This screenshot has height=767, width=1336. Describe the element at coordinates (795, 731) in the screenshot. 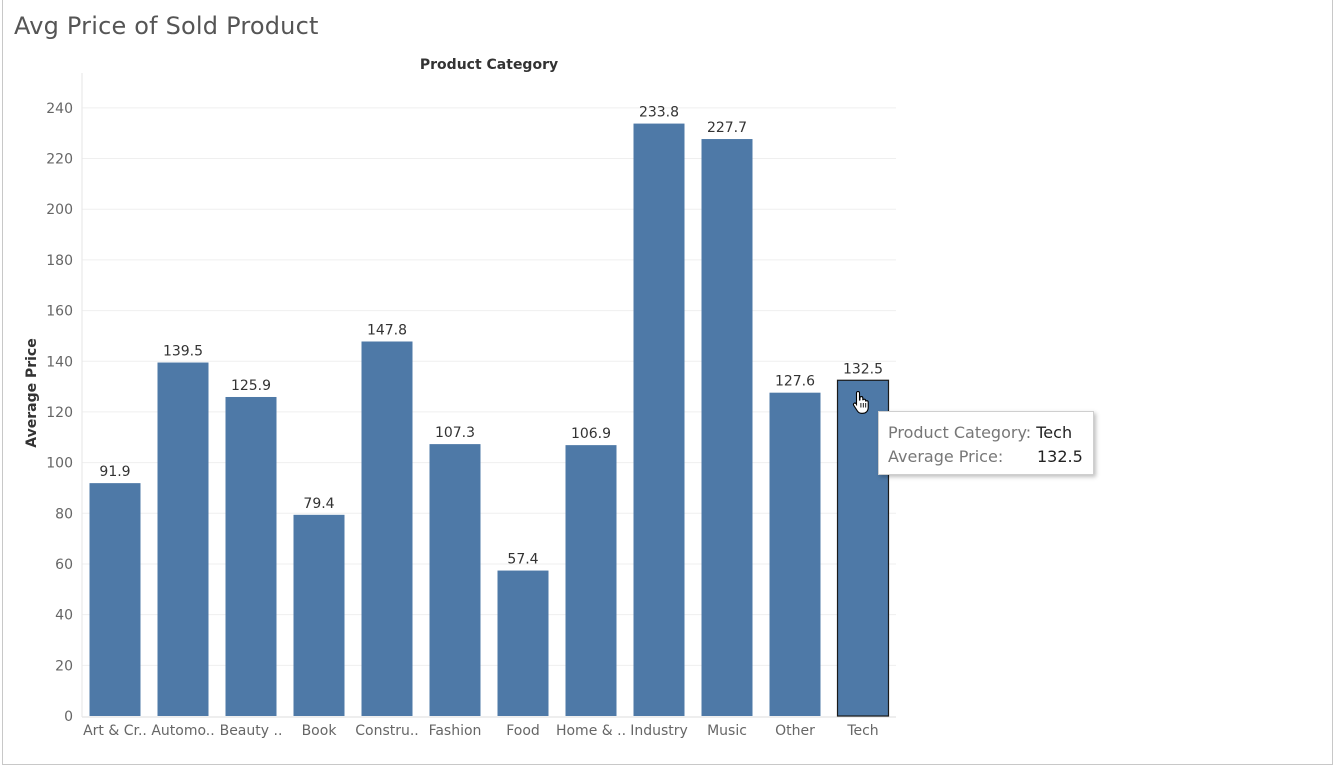

I see `x-tick-label: Other` at that location.